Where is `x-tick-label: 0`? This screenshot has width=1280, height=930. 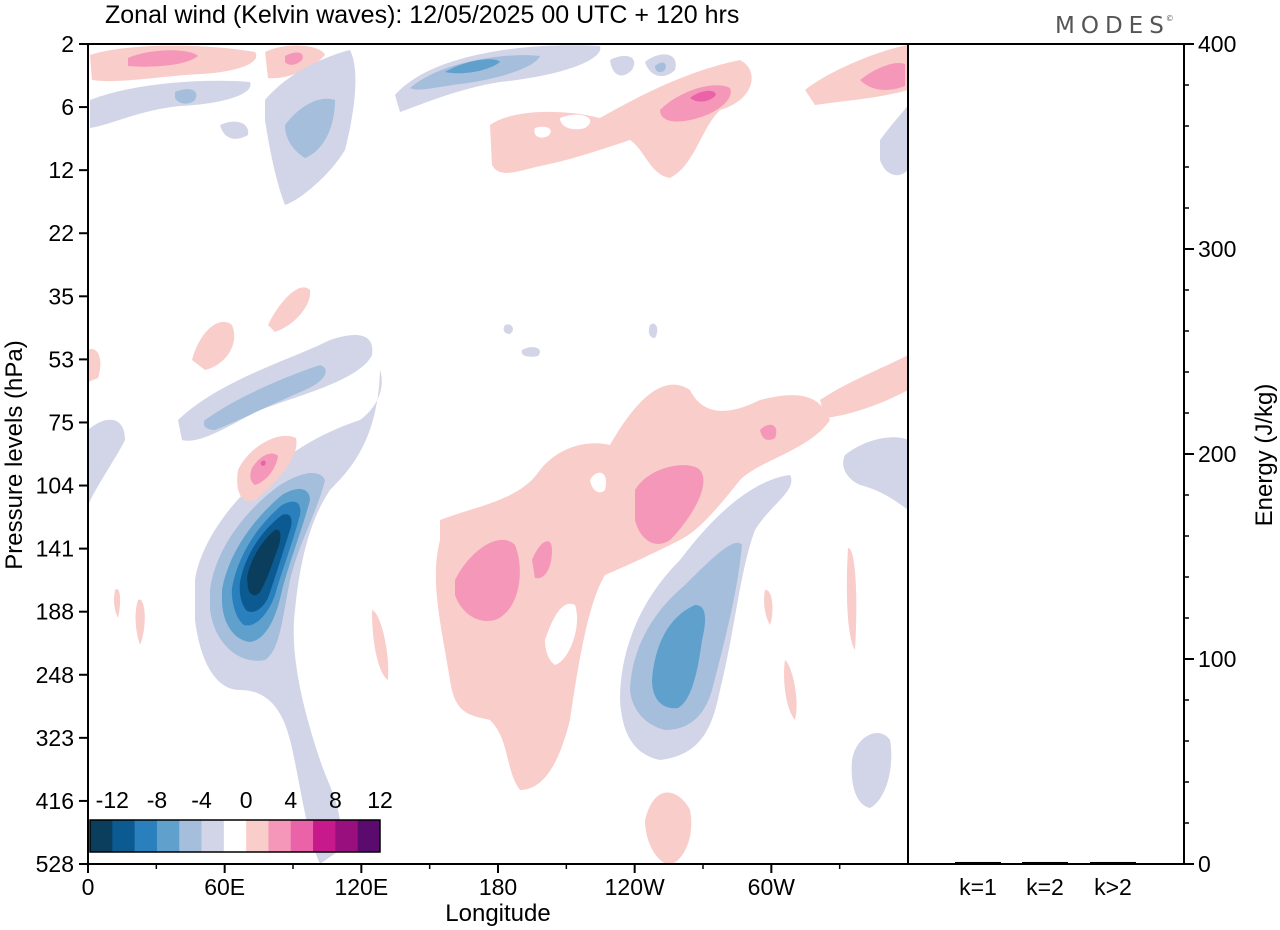 x-tick-label: 0 is located at coordinates (88, 887).